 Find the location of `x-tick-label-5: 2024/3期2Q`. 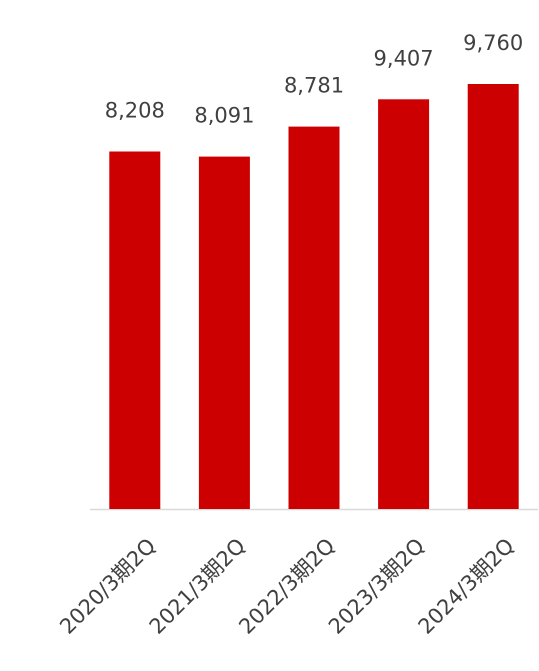

x-tick-label-5: 2024/3期2Q is located at coordinates (466, 586).